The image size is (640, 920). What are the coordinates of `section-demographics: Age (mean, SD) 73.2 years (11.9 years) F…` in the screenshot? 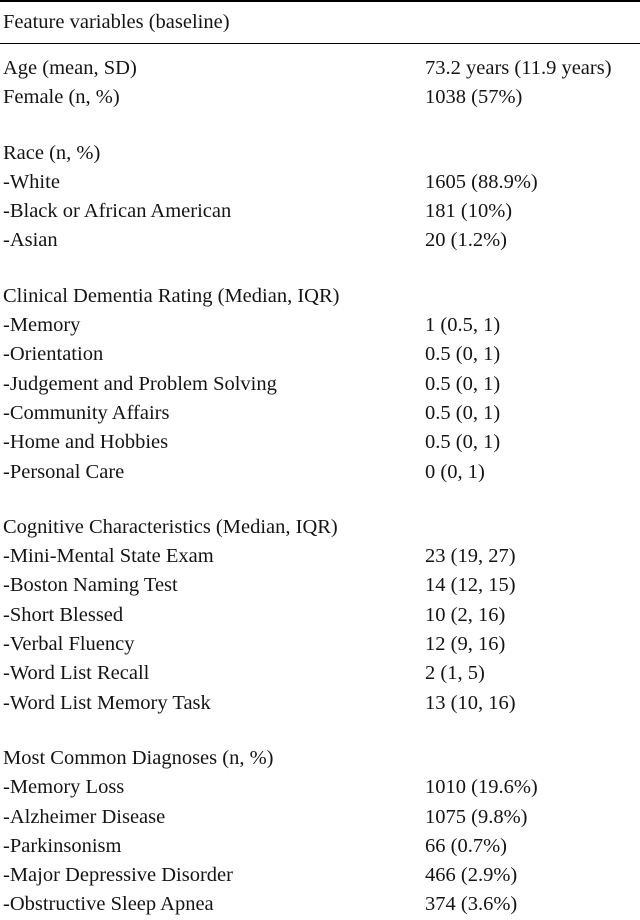 It's located at (320, 83).